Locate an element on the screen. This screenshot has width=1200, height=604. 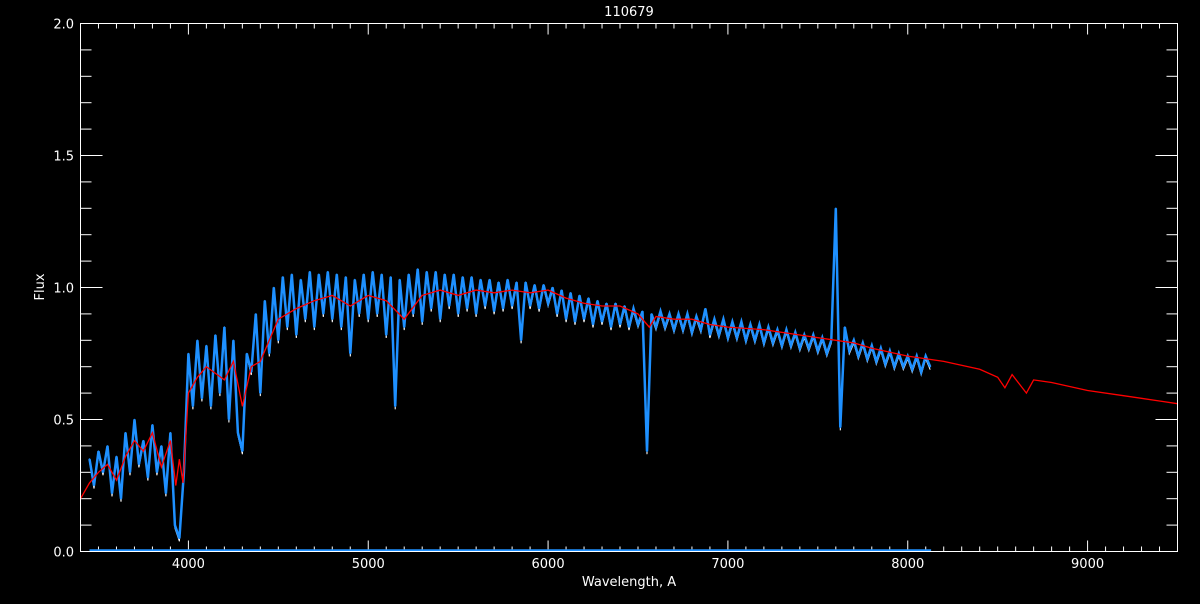
x-tick-label: 6000 is located at coordinates (548, 564).